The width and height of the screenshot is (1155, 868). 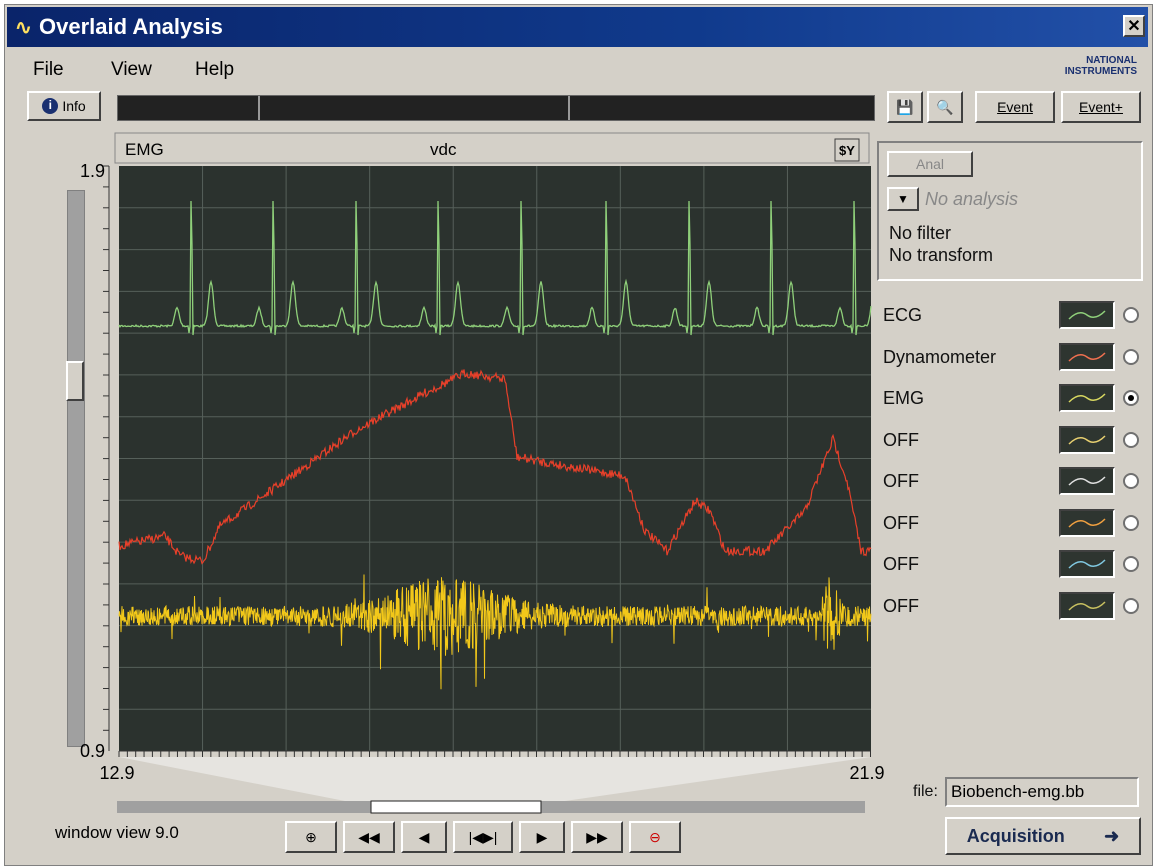 What do you see at coordinates (495, 268) in the screenshot?
I see `ecg-trace` at bounding box center [495, 268].